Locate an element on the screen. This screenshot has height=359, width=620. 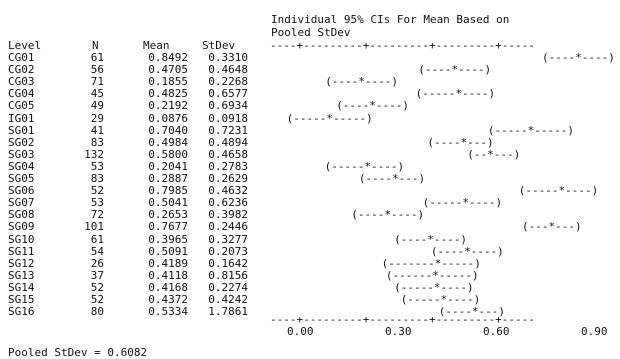
stdev-cell: 0.3982 is located at coordinates (228, 215).